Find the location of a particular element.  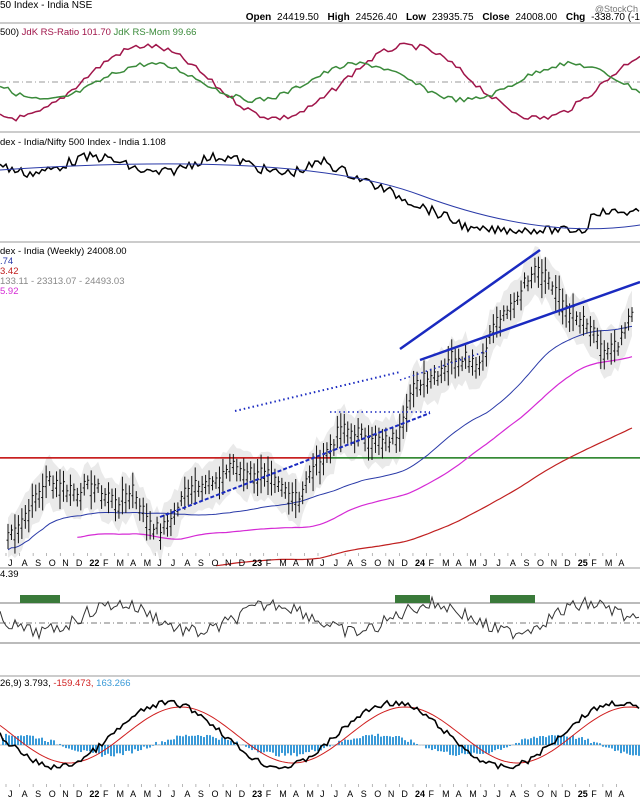

rs-line is located at coordinates (320, 193).